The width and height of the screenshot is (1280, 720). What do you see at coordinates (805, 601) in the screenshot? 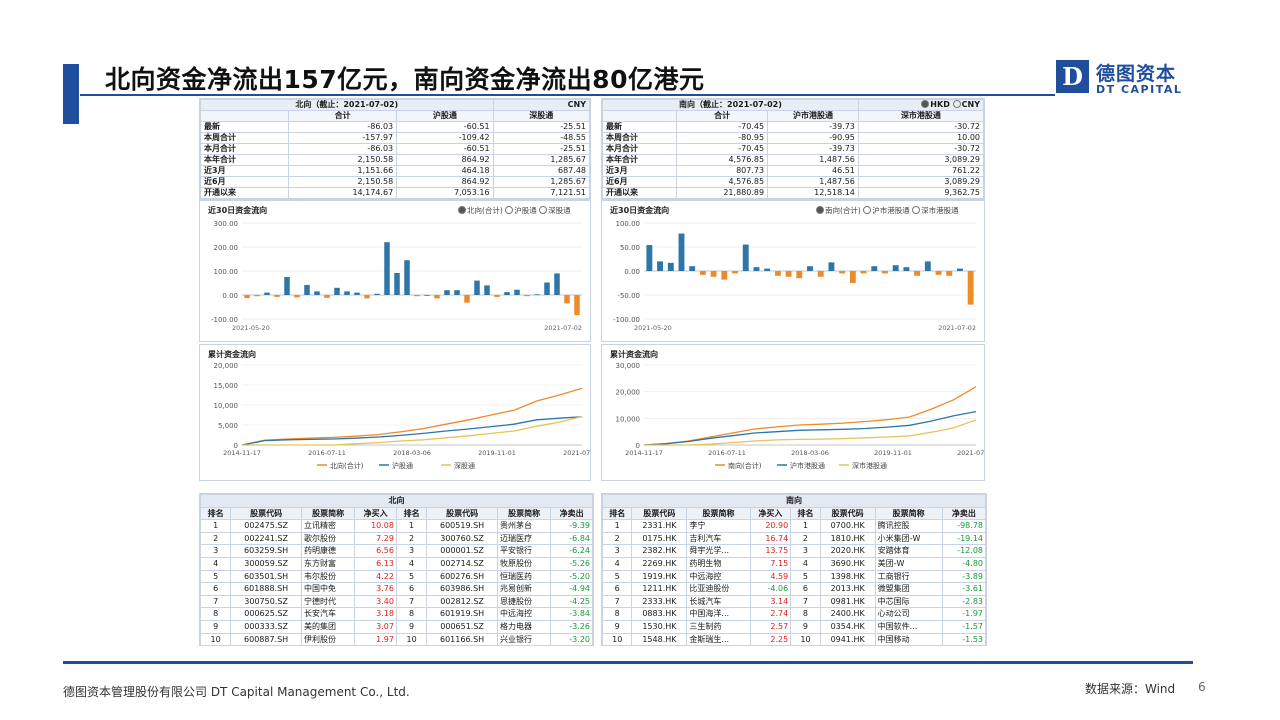
I see `south_rank-cell: 7` at bounding box center [805, 601].